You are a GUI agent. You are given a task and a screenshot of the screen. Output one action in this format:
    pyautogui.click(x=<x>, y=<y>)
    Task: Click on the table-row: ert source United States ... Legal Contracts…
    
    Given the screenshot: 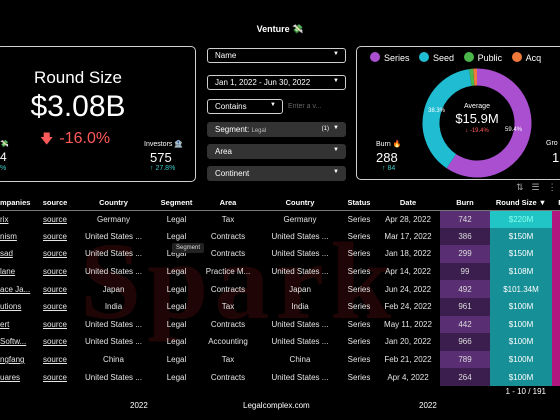 What is the action you would take?
    pyautogui.click(x=280, y=324)
    